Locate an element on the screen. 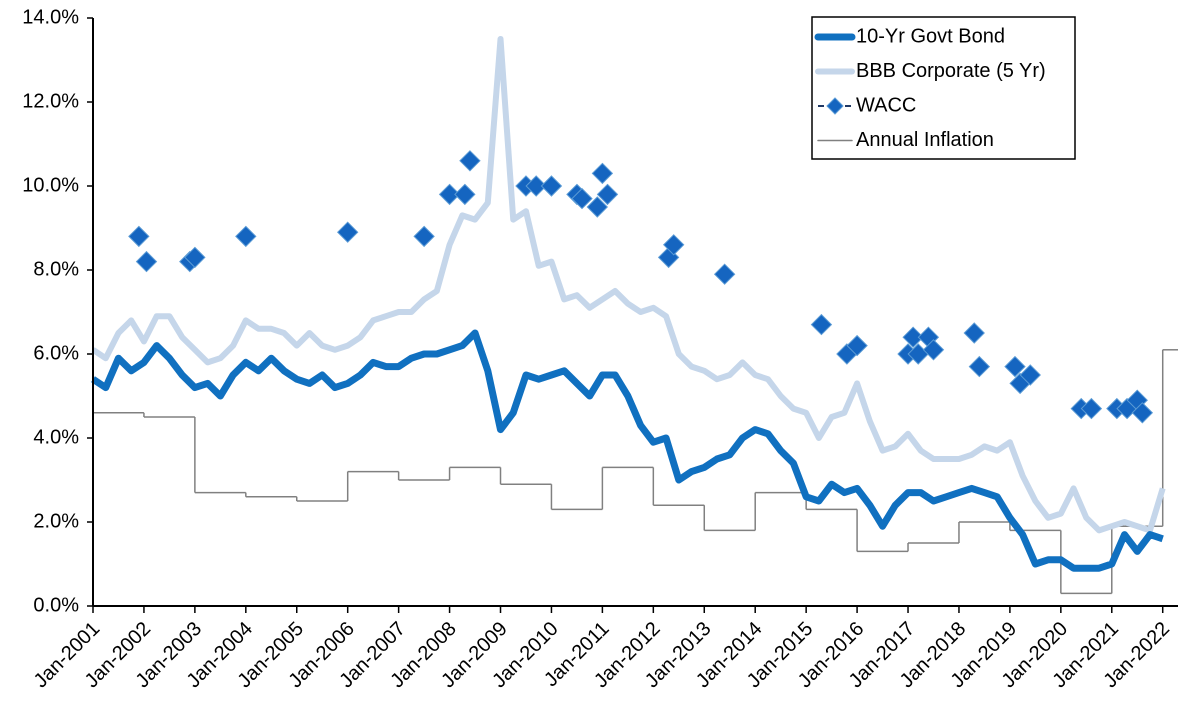 The image size is (1178, 707). legend-marker is located at coordinates (835, 106).